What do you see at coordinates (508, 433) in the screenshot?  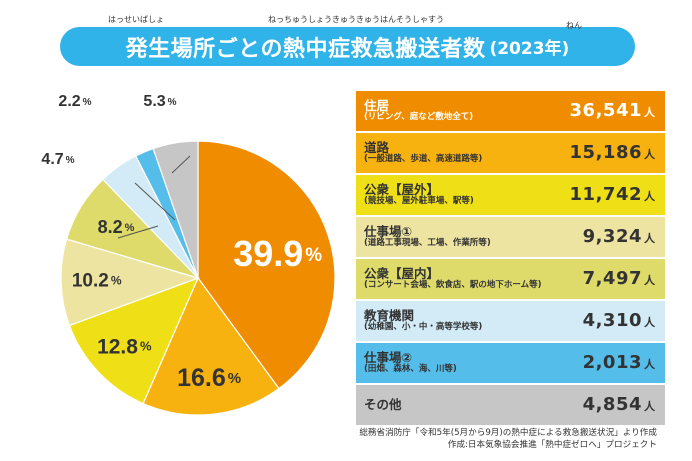 I see `source-line-1: 総務省消防庁「令和5年(5月から9月)の熱中症による救急搬送状況」より作成` at bounding box center [508, 433].